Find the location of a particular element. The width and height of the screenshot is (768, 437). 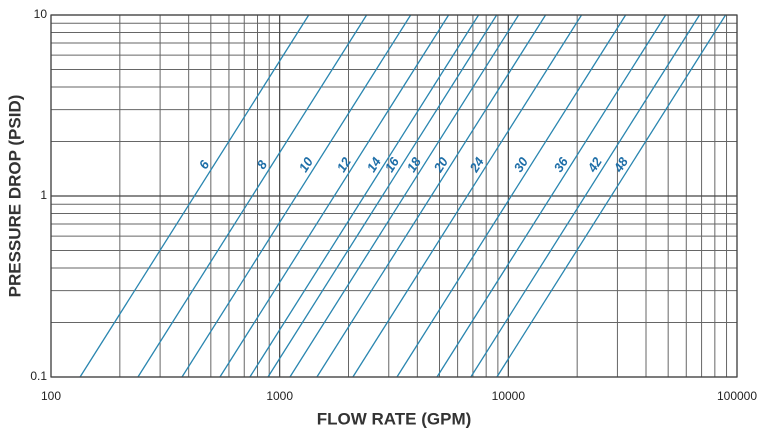

y-tick-label: 10 is located at coordinates (41, 14).